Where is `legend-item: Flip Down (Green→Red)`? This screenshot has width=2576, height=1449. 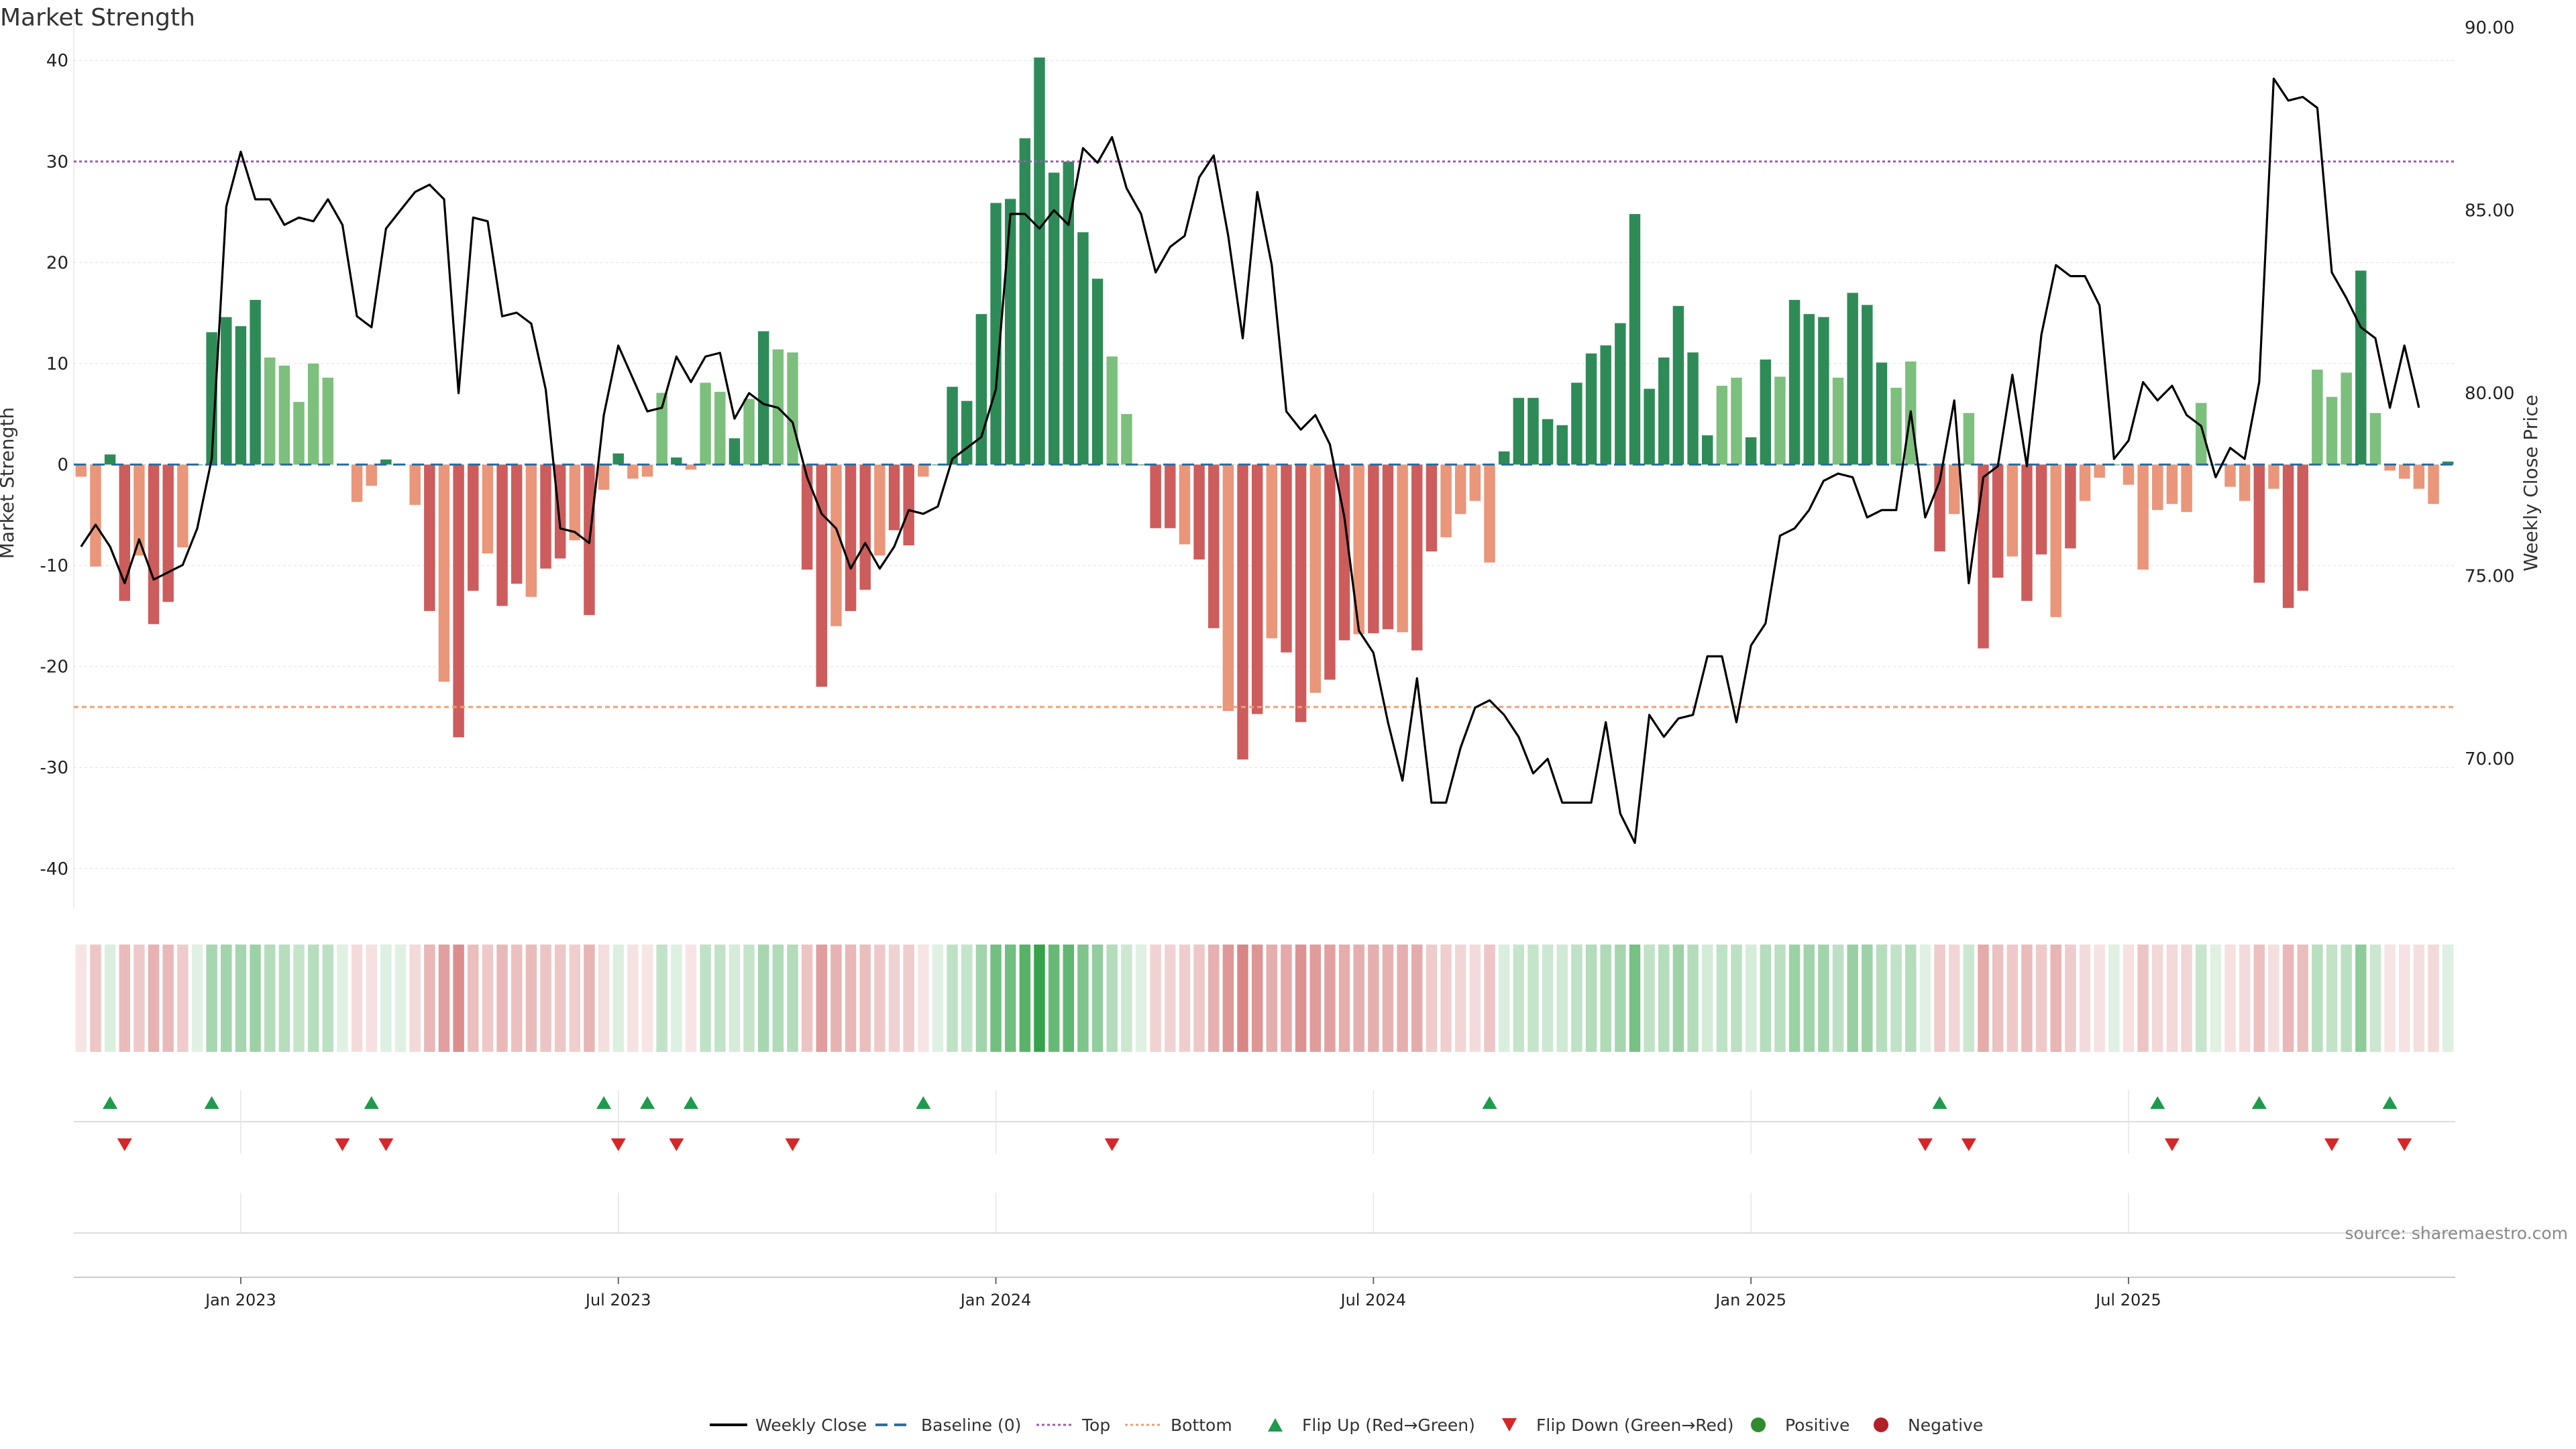
legend-item: Flip Down (Green→Red) is located at coordinates (1618, 1425).